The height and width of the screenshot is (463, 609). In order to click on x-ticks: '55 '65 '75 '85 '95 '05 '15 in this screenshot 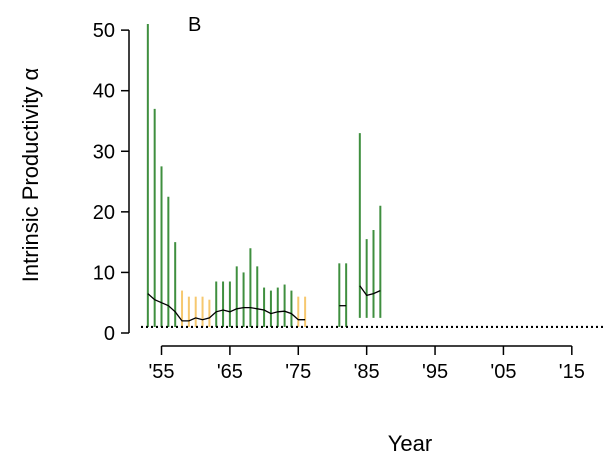, I will do `click(366, 364)`.